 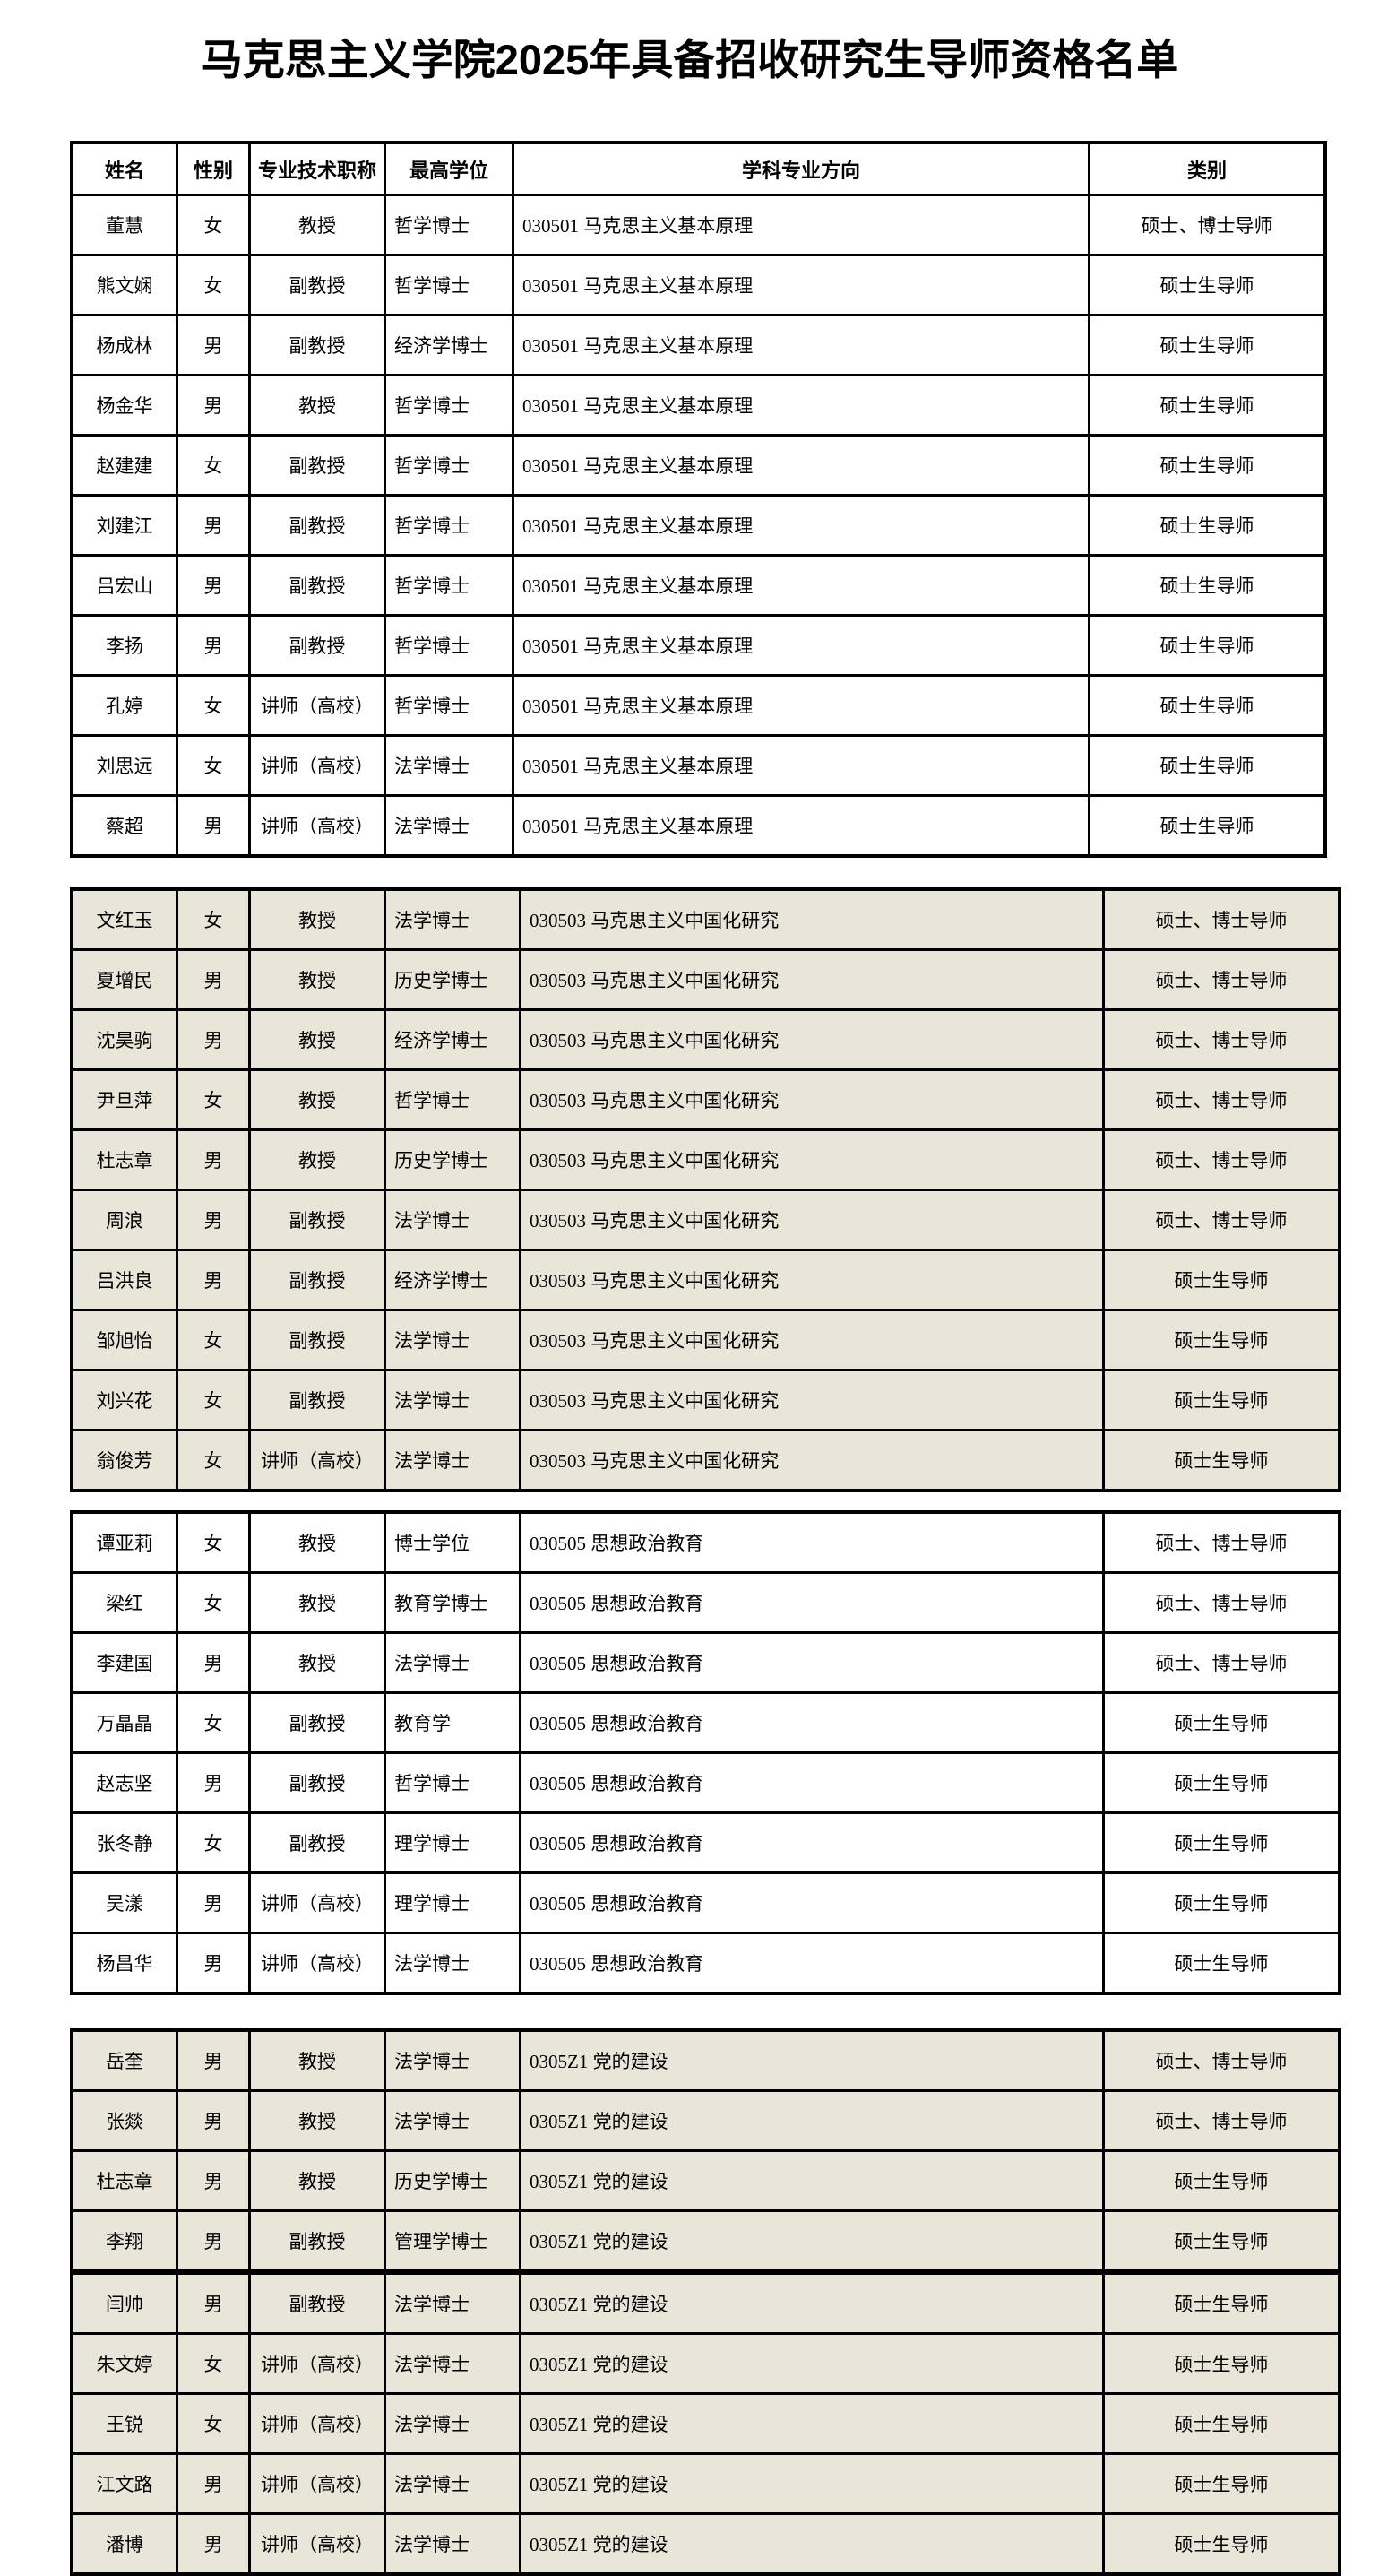 I want to click on table-row: 周浪男副教授 法学博士 030503 马克思主义中国化研究 硕士、博士导师, so click(x=705, y=1220).